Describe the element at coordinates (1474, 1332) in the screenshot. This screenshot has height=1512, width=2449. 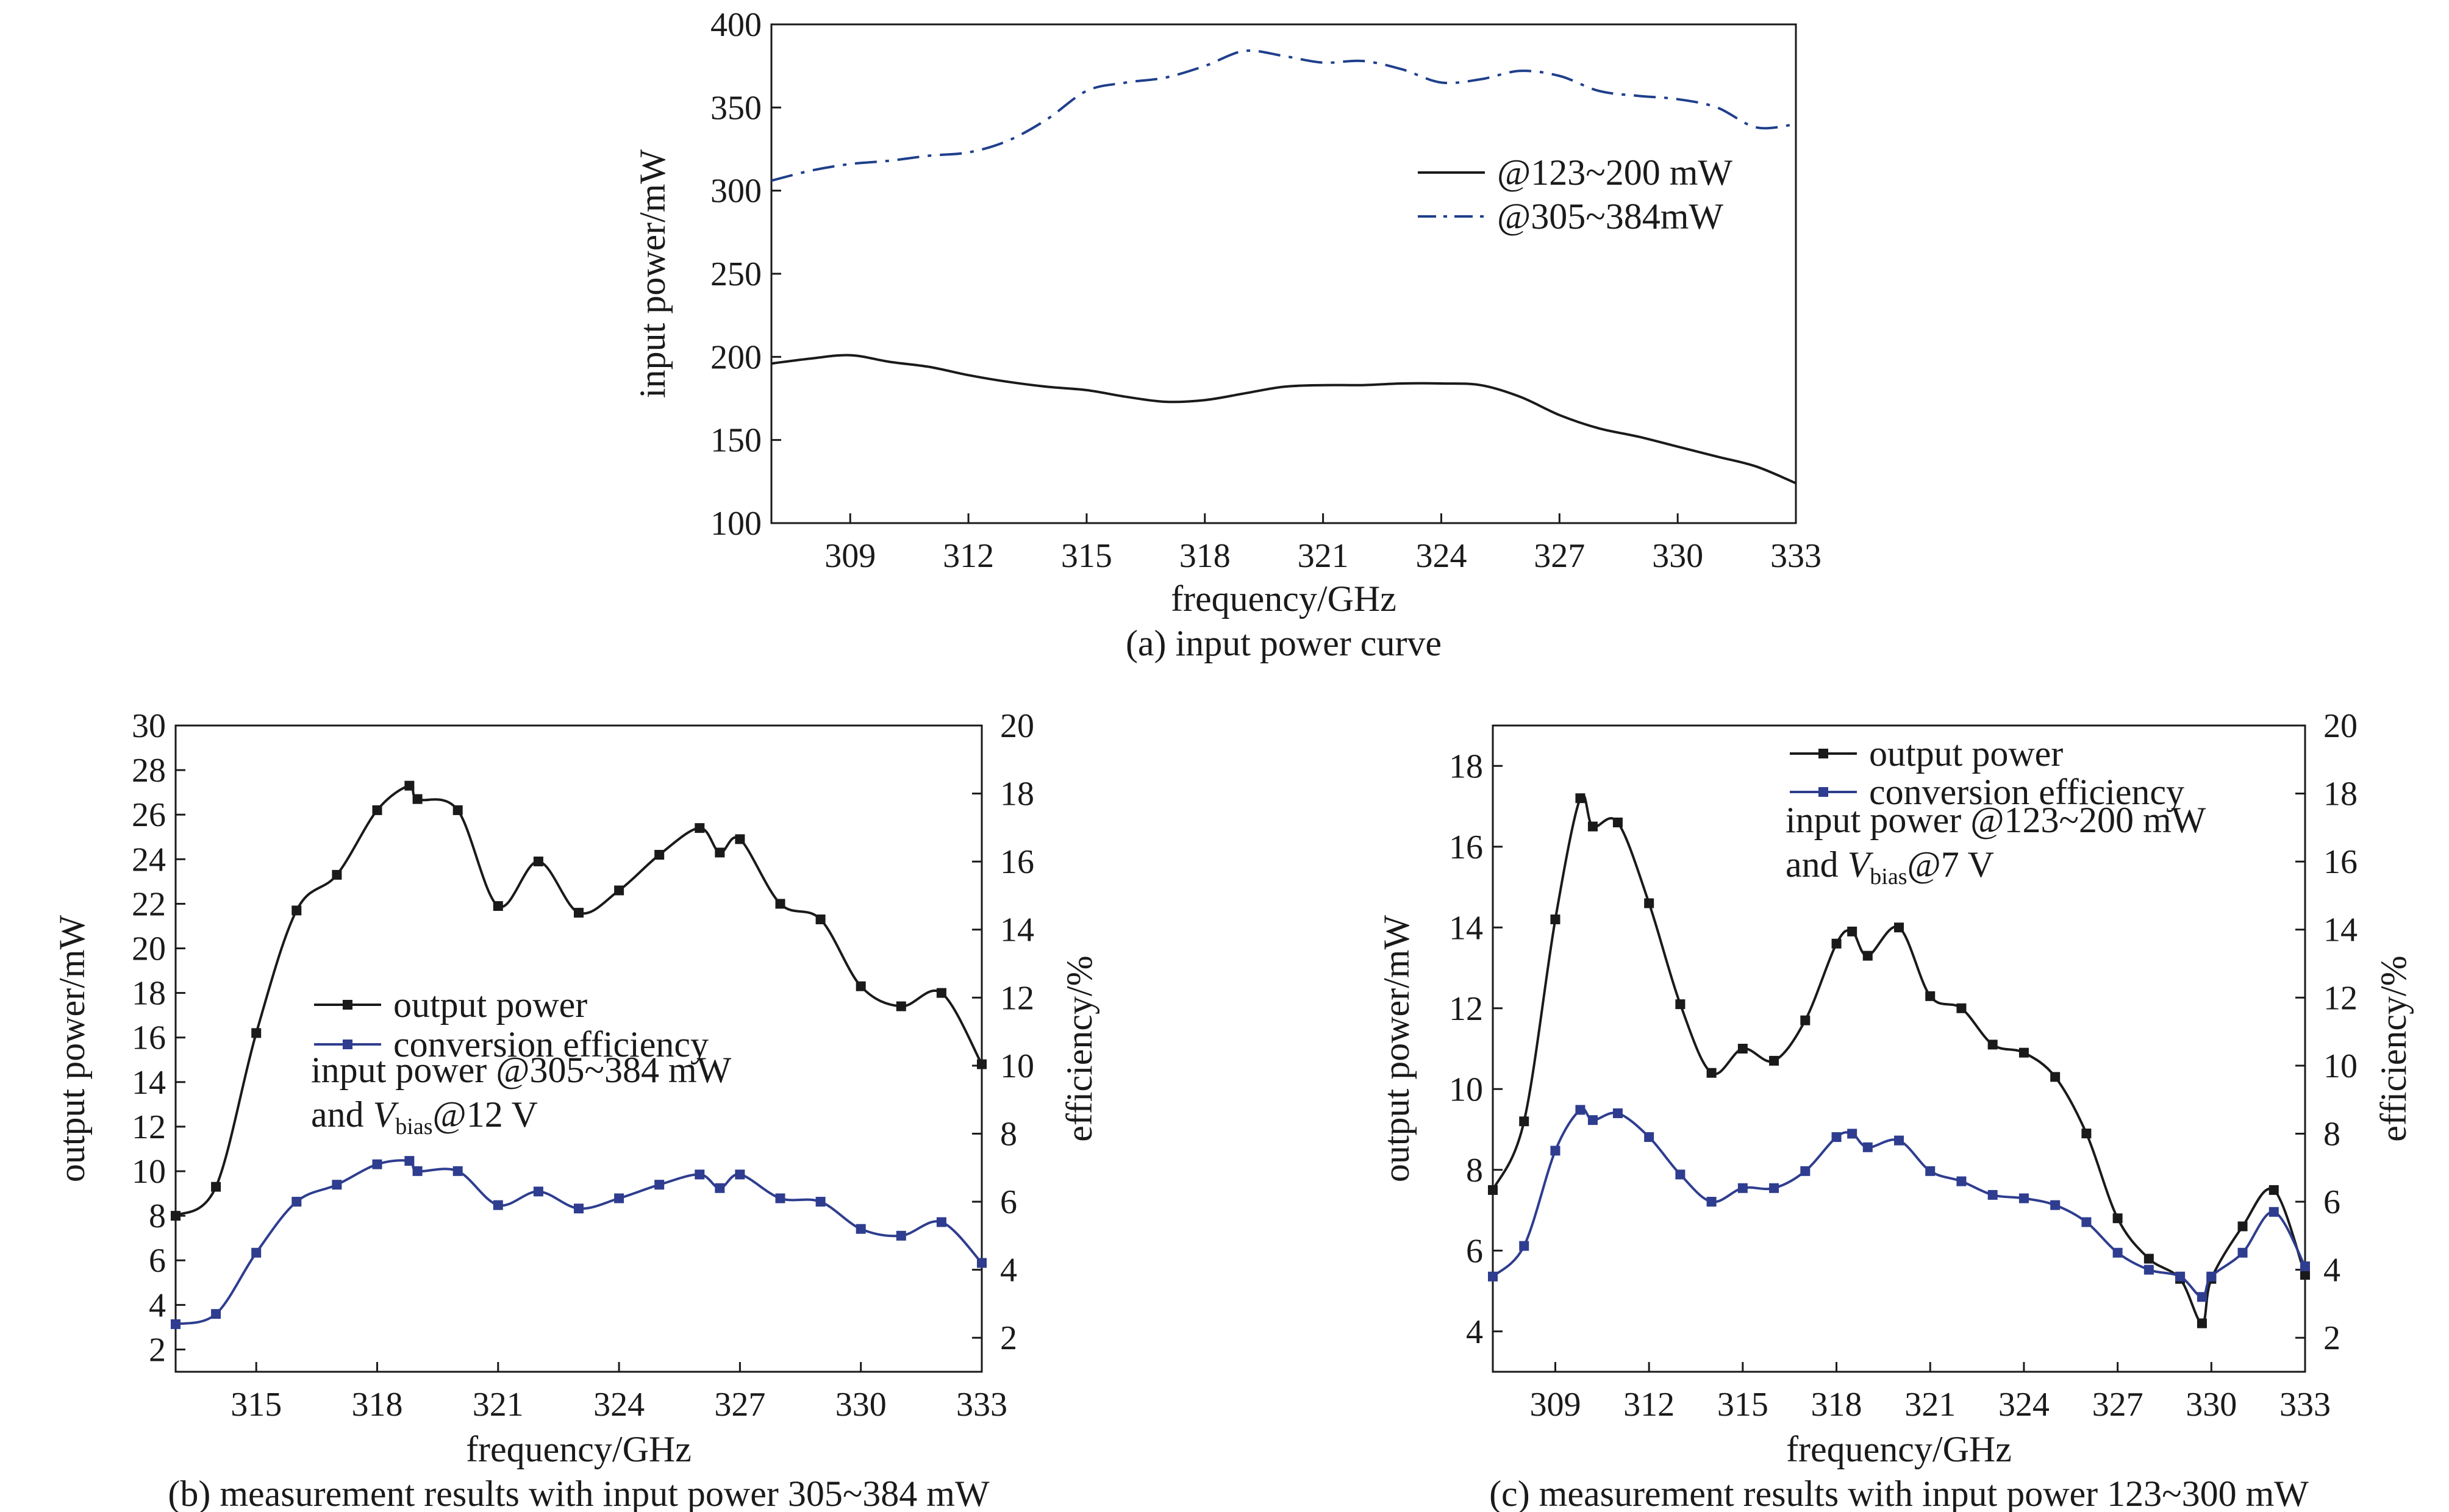
I see `y-tick-label: 4` at that location.